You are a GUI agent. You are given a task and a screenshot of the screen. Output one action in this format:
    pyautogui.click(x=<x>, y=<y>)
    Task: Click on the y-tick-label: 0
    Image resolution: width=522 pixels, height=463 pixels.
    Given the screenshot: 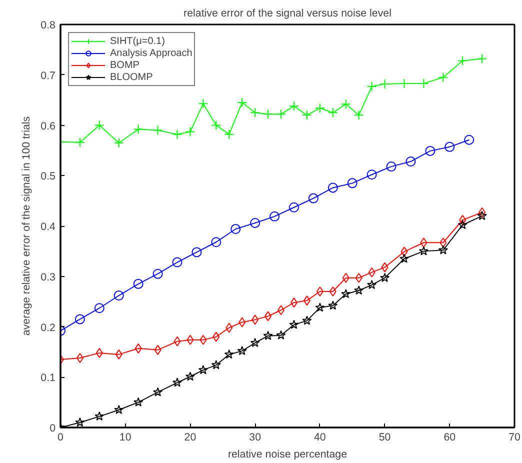 What is the action you would take?
    pyautogui.click(x=53, y=428)
    